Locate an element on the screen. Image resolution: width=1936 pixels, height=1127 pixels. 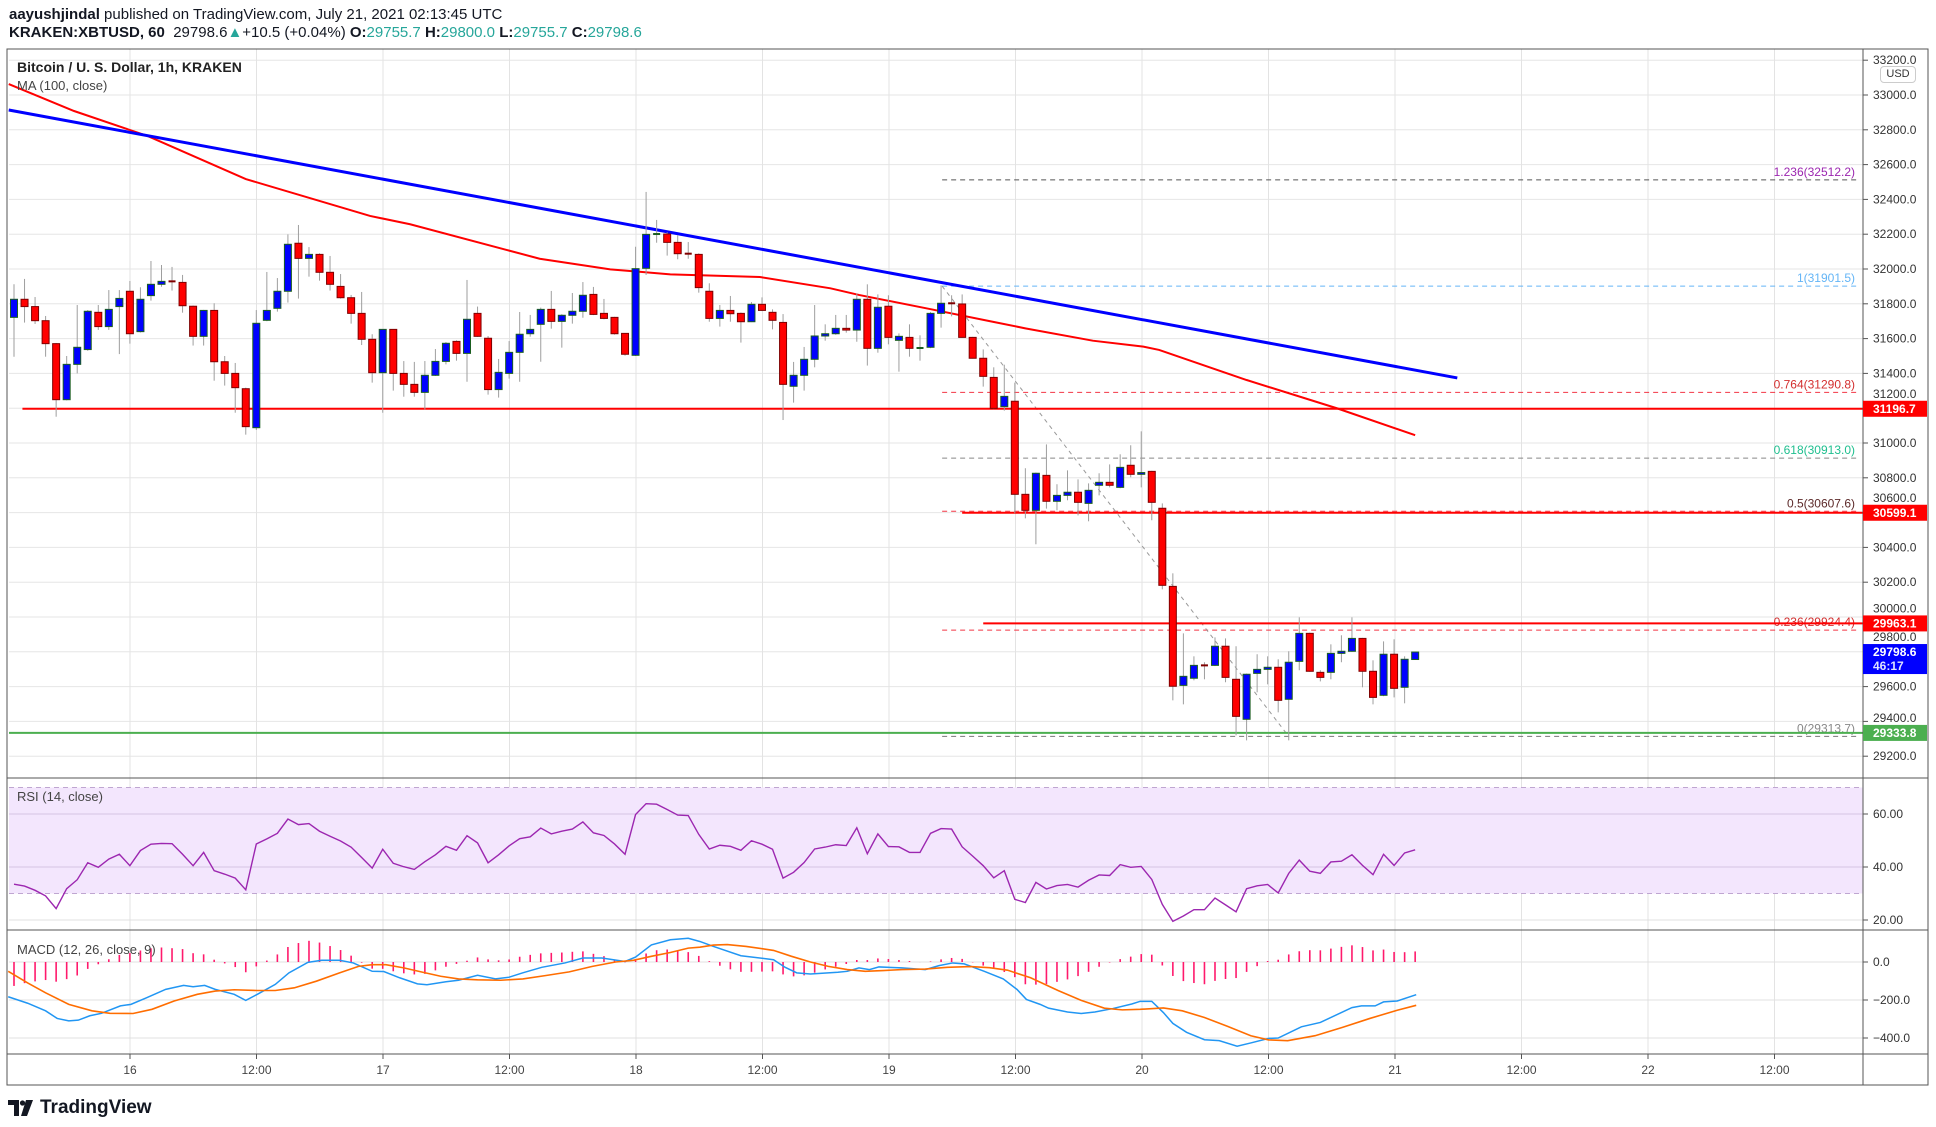
price-badge-label: 29333.8 is located at coordinates (1895, 733).